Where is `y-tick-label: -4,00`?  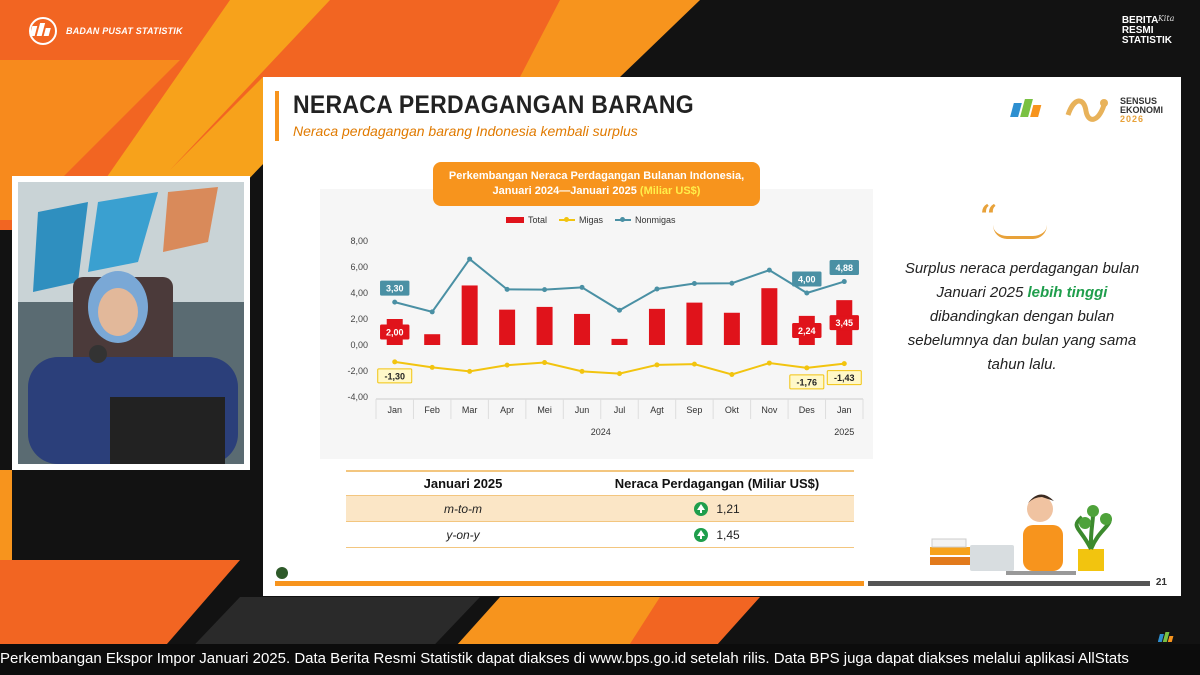
y-tick-label: -4,00 is located at coordinates (357, 397).